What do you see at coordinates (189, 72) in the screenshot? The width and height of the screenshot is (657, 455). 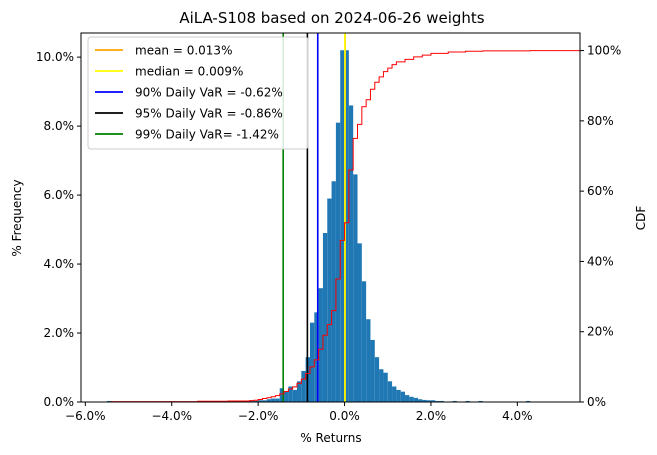 I see `legend-label: median = 0.009%` at bounding box center [189, 72].